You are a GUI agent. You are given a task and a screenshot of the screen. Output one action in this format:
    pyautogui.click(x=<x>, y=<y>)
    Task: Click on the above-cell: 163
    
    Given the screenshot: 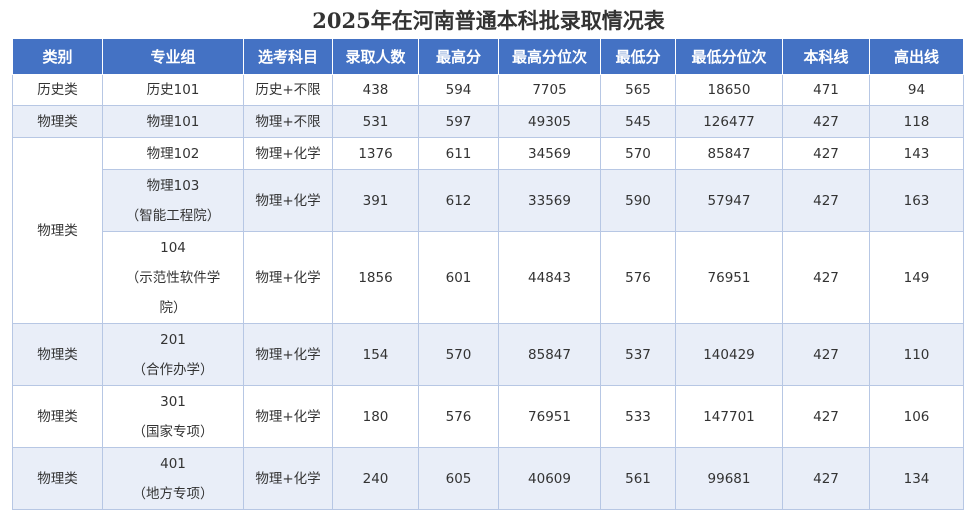 What is the action you would take?
    pyautogui.click(x=916, y=200)
    